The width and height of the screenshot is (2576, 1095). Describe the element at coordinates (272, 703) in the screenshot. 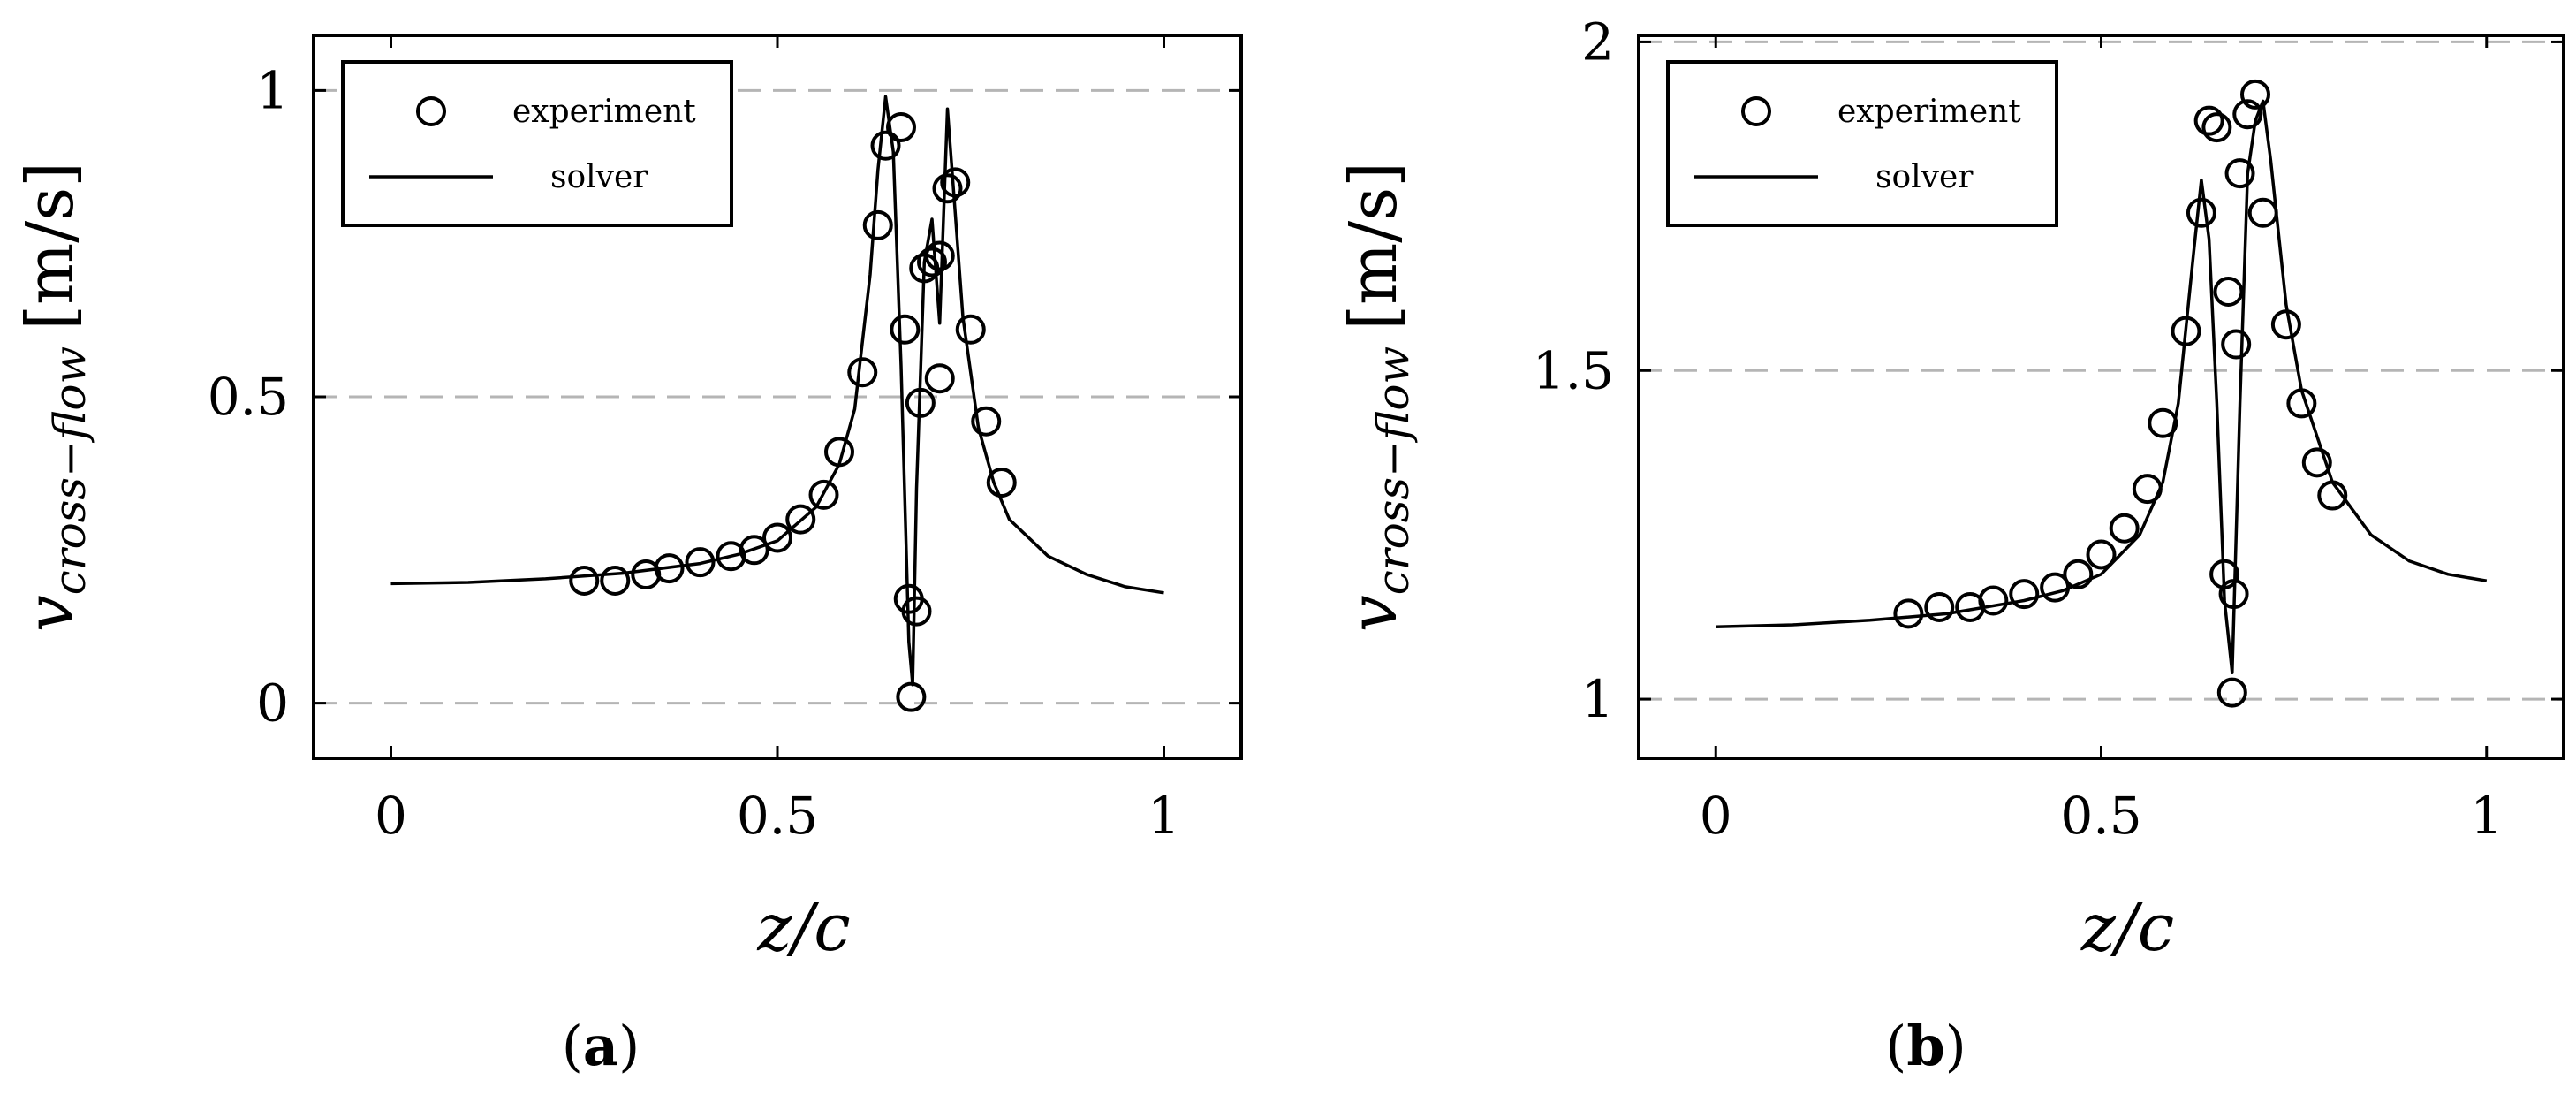

I see `y-tick-label: 0` at that location.